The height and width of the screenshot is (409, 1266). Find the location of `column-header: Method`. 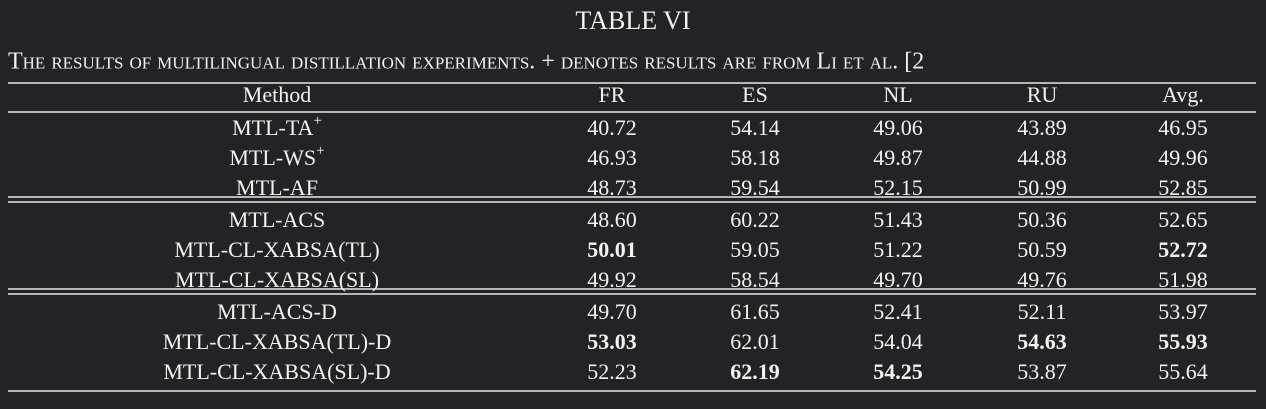

column-header: Method is located at coordinates (277, 94).